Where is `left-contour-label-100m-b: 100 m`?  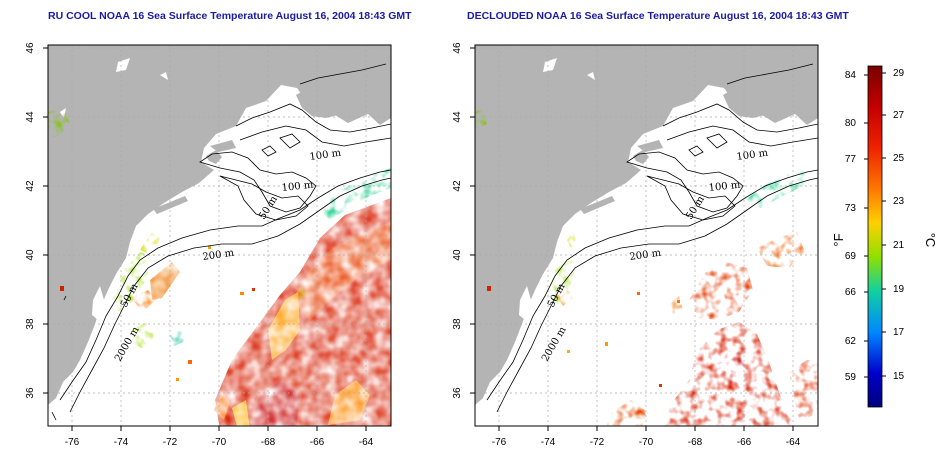 left-contour-label-100m-b: 100 m is located at coordinates (297, 187).